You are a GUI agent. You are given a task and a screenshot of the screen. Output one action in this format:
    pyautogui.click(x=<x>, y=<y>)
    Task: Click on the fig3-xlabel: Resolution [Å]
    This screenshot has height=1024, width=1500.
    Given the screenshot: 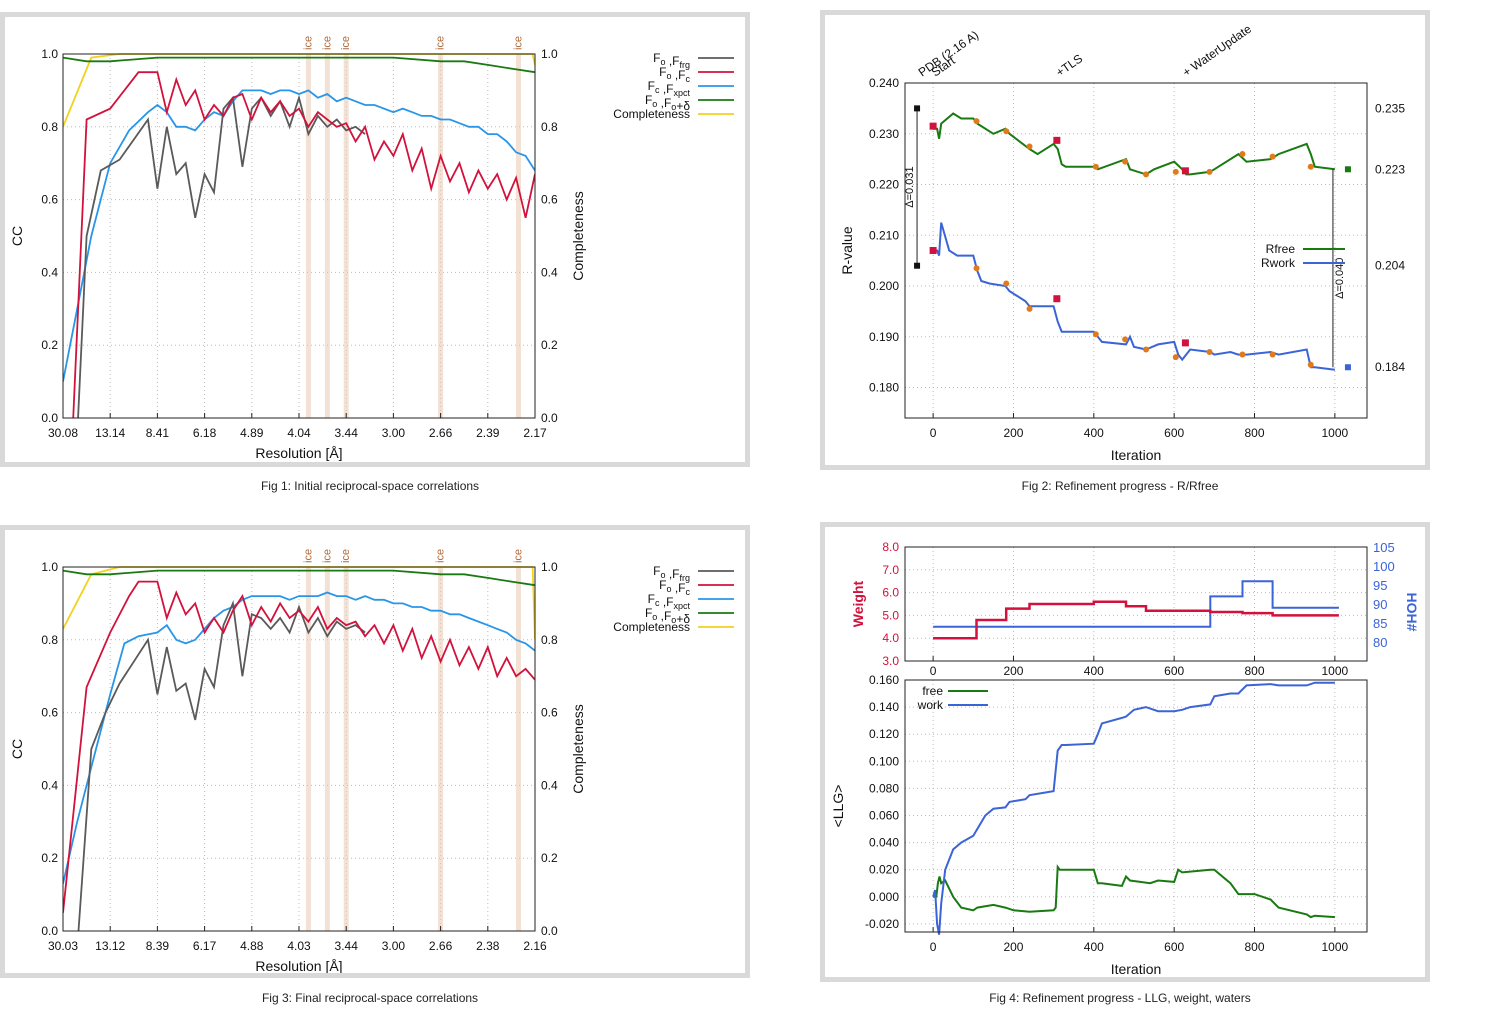 What is the action you would take?
    pyautogui.click(x=298, y=965)
    